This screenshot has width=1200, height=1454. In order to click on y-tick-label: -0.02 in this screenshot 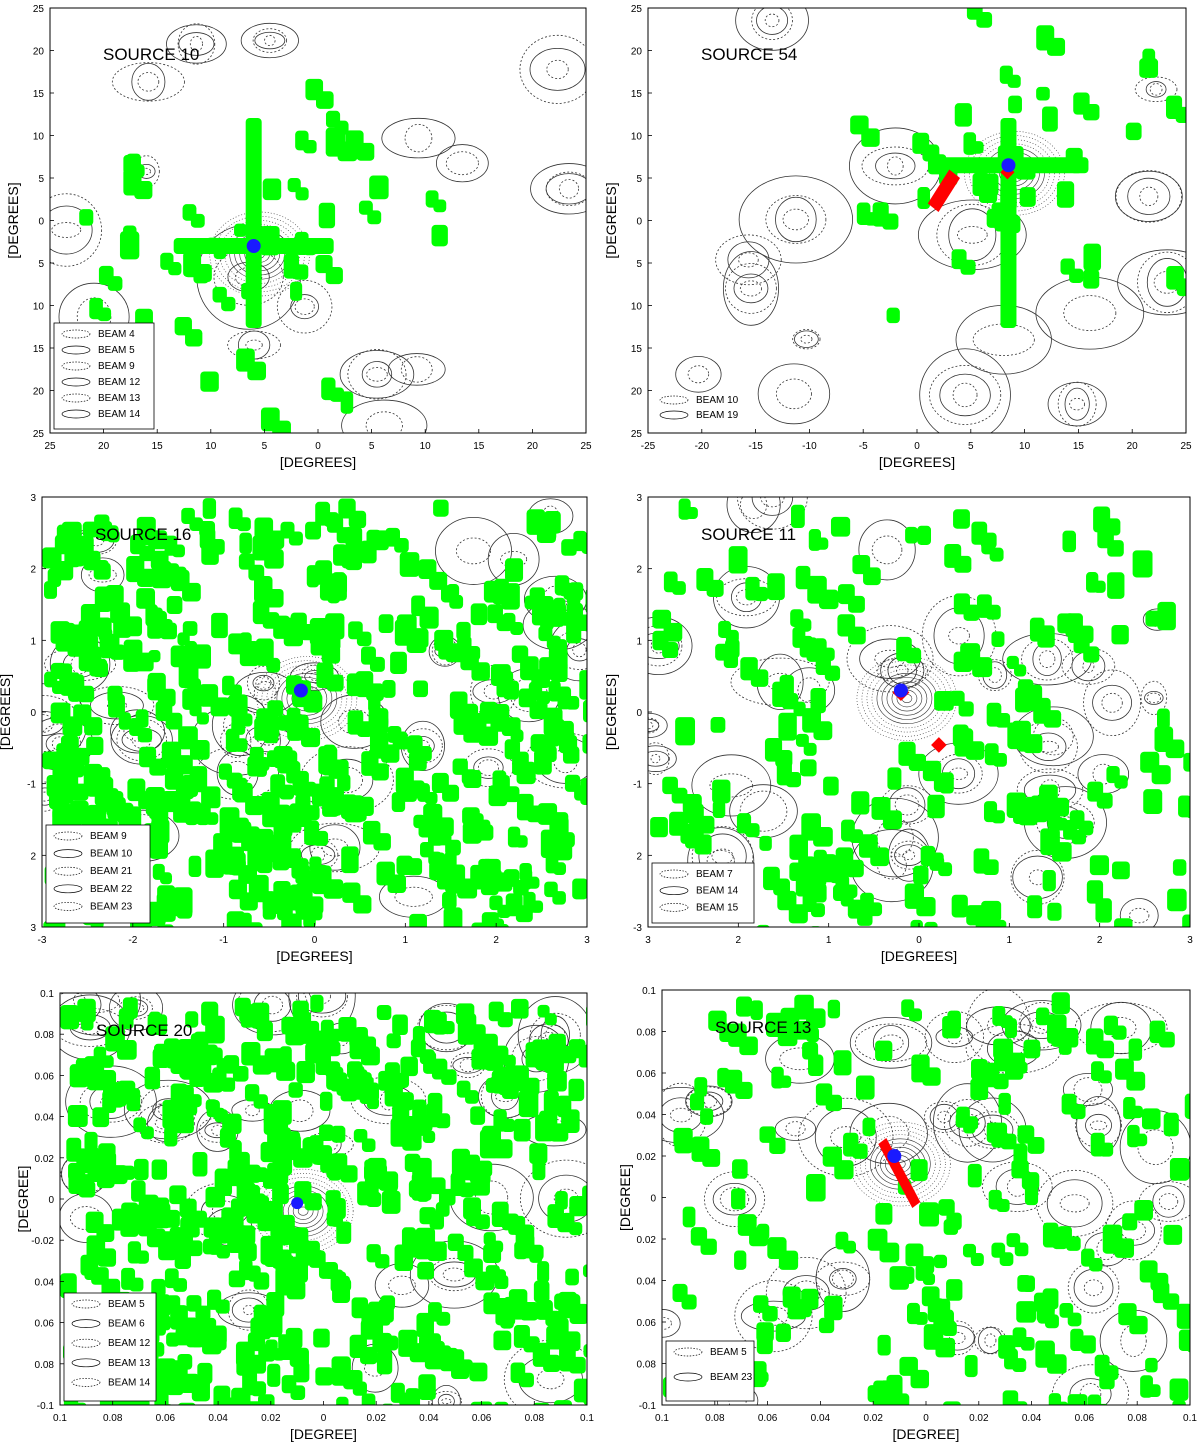, I will do `click(42, 1241)`.